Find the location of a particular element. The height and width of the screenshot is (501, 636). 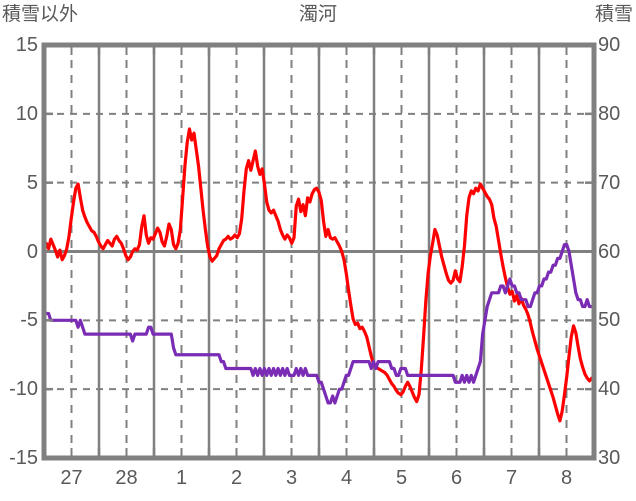

x-axis-tick: 1 is located at coordinates (181, 478).